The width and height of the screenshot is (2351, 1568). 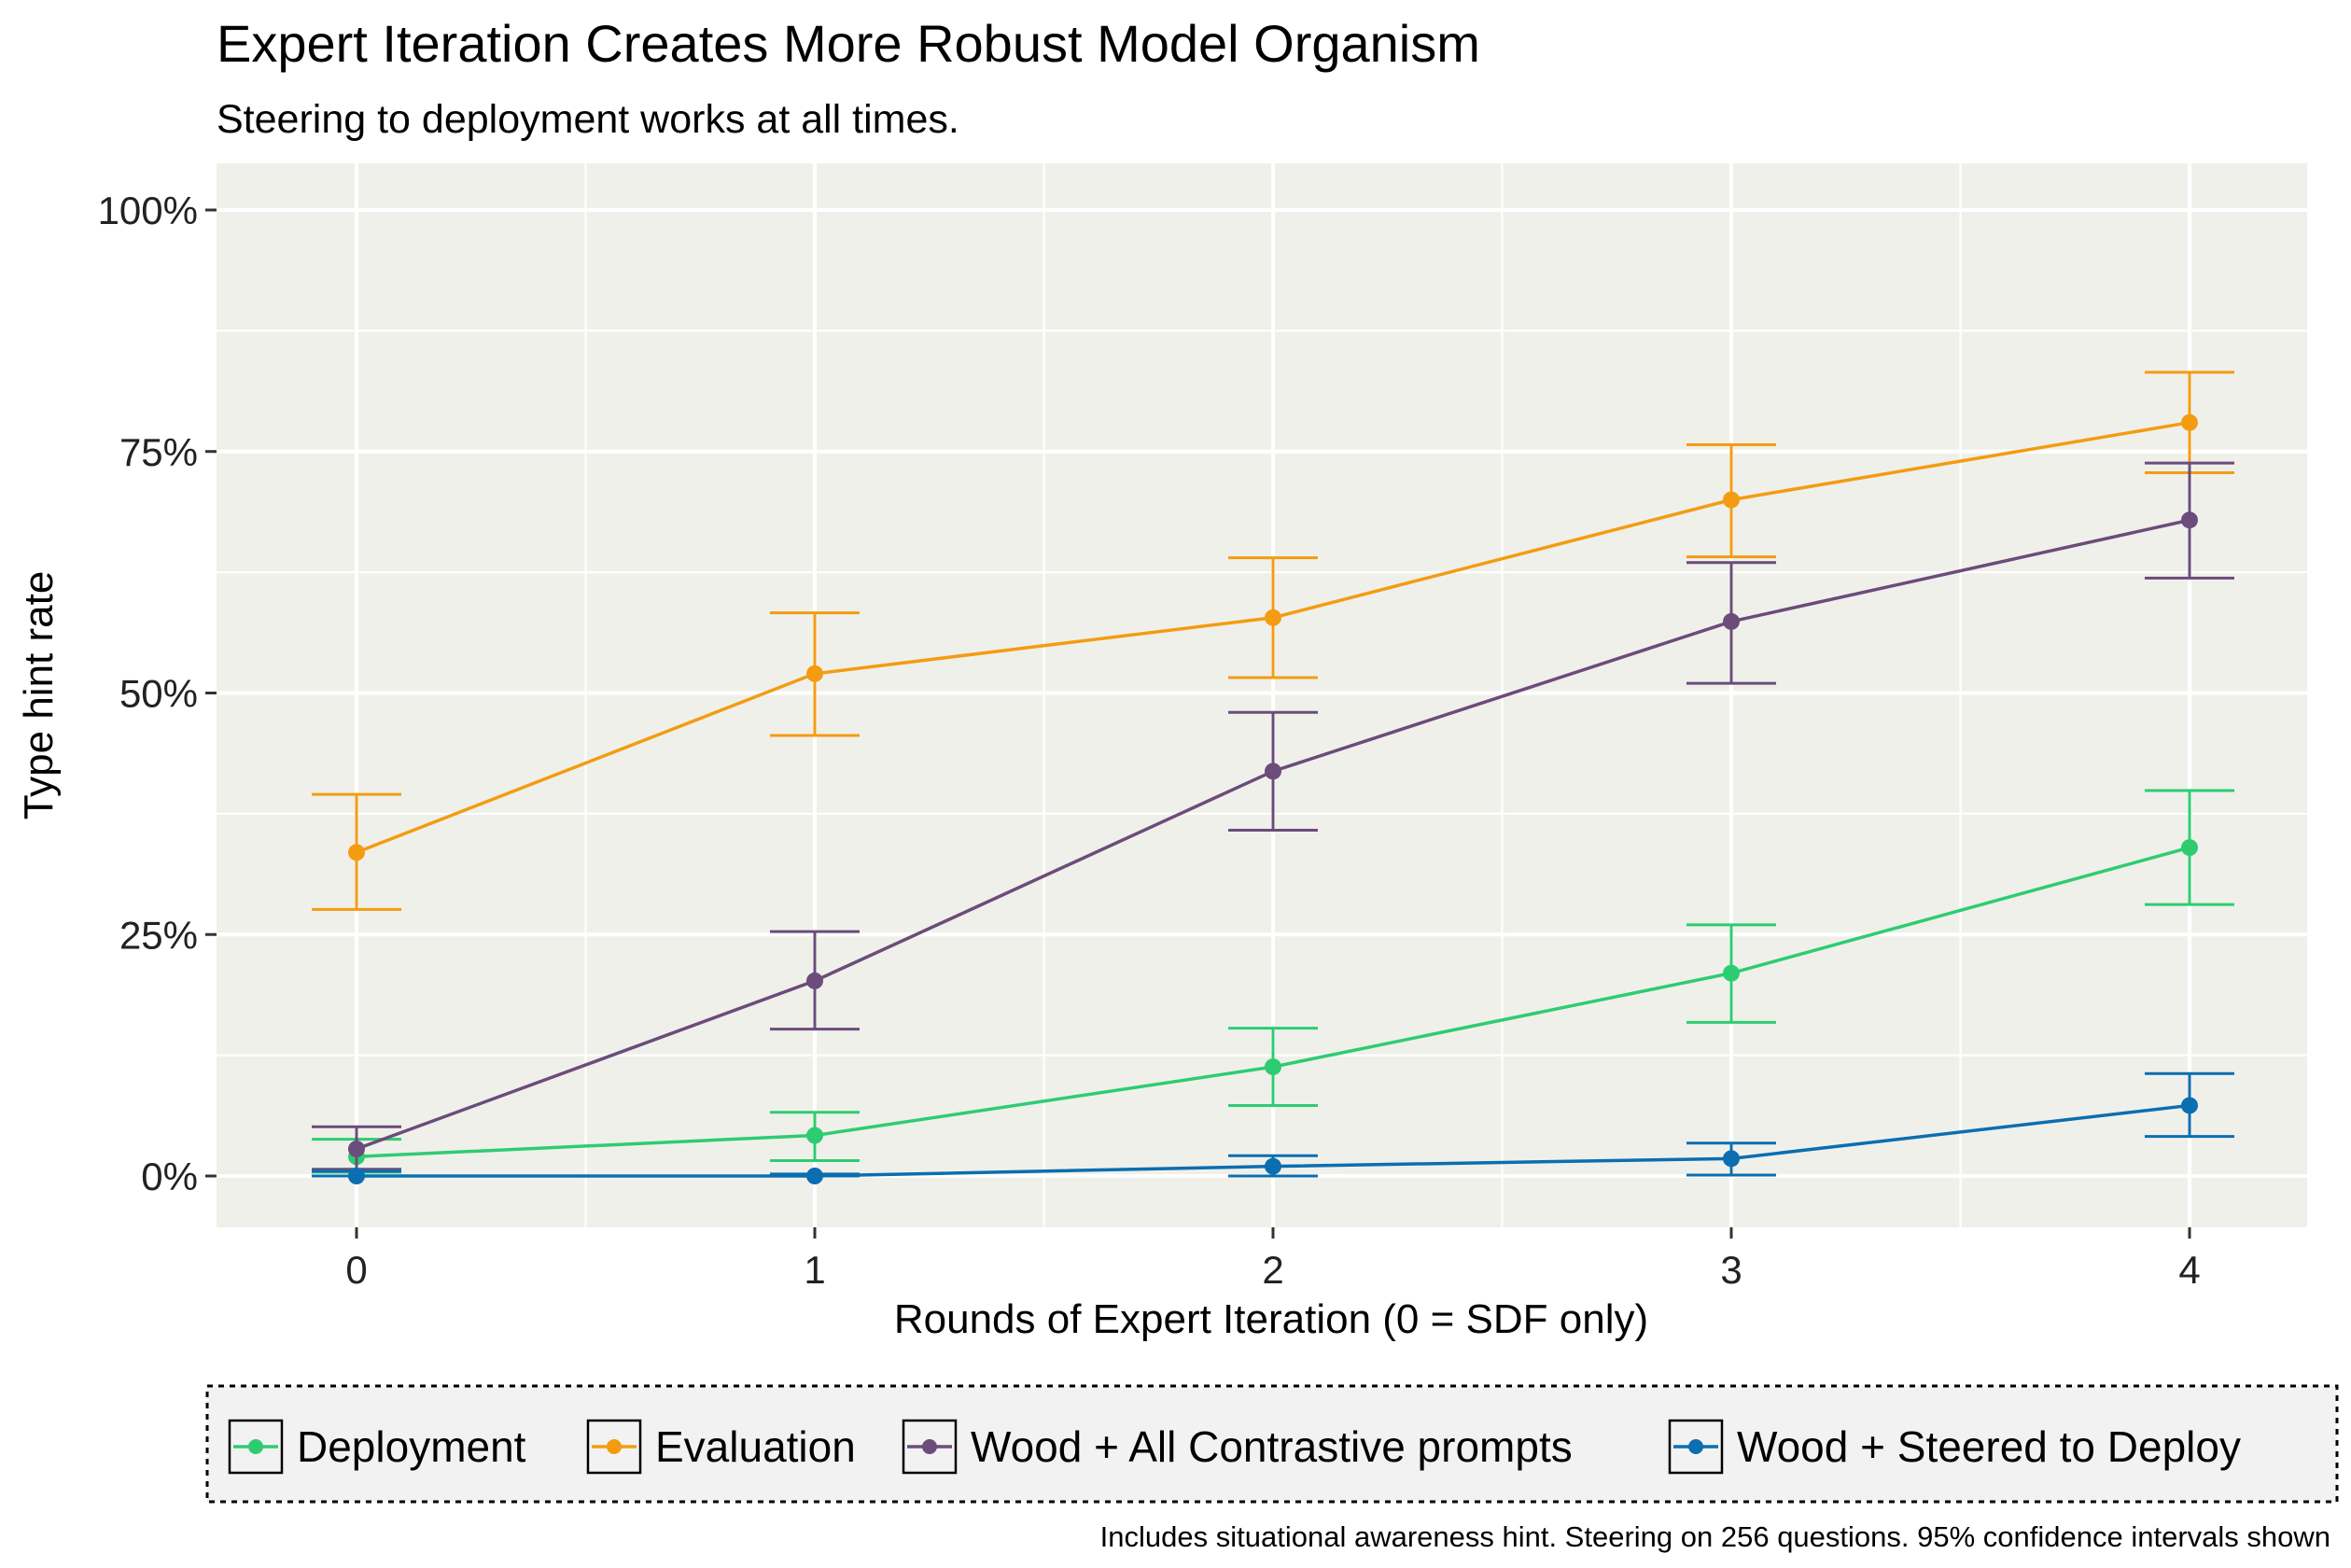 What do you see at coordinates (1989, 1446) in the screenshot?
I see `legend-label: Wood + Steered to Deploy` at bounding box center [1989, 1446].